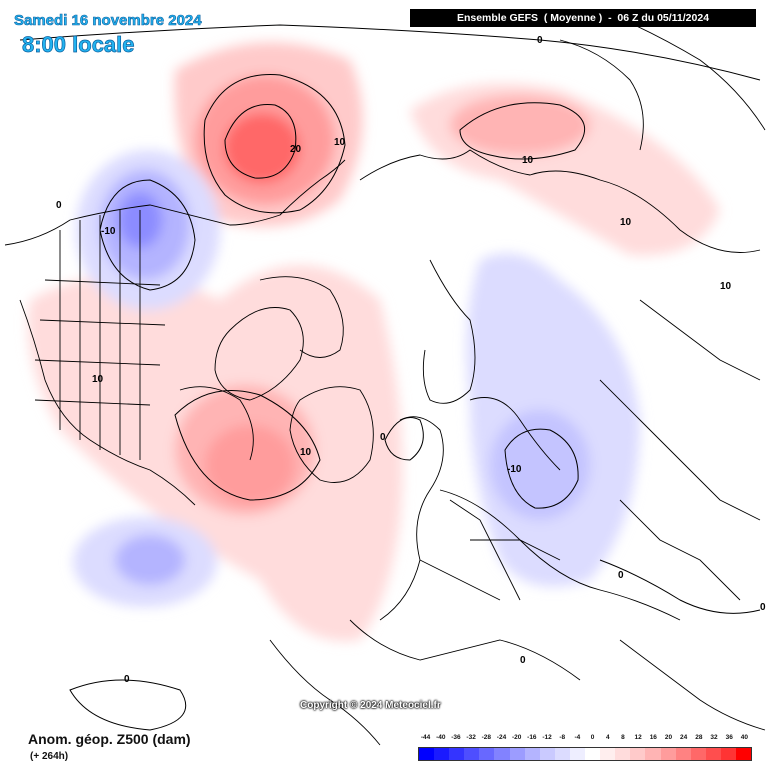 Image resolution: width=768 pixels, height=768 pixels. Describe the element at coordinates (592, 737) in the screenshot. I see `colorbar-tick-label: 0` at that location.